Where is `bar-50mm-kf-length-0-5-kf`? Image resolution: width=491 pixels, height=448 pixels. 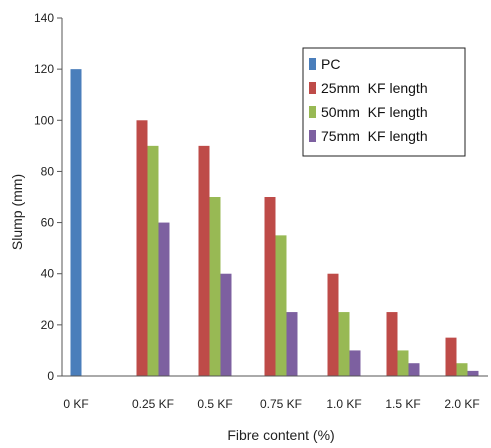 bar-50mm-kf-length-0-5-kf is located at coordinates (215, 286).